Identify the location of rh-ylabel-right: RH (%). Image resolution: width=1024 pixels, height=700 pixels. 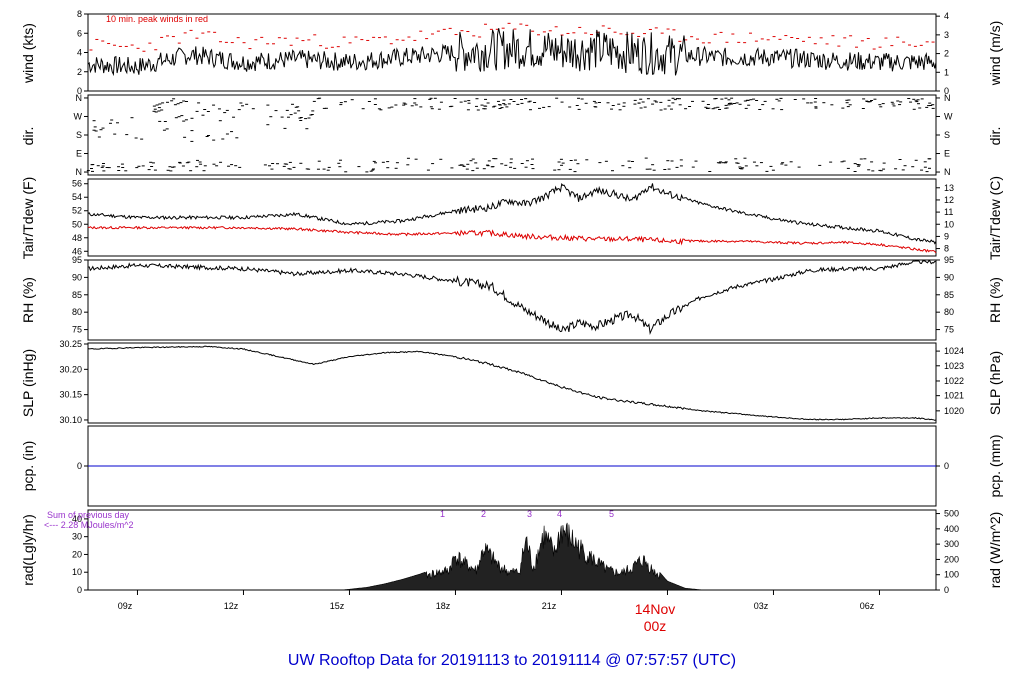
(995, 300).